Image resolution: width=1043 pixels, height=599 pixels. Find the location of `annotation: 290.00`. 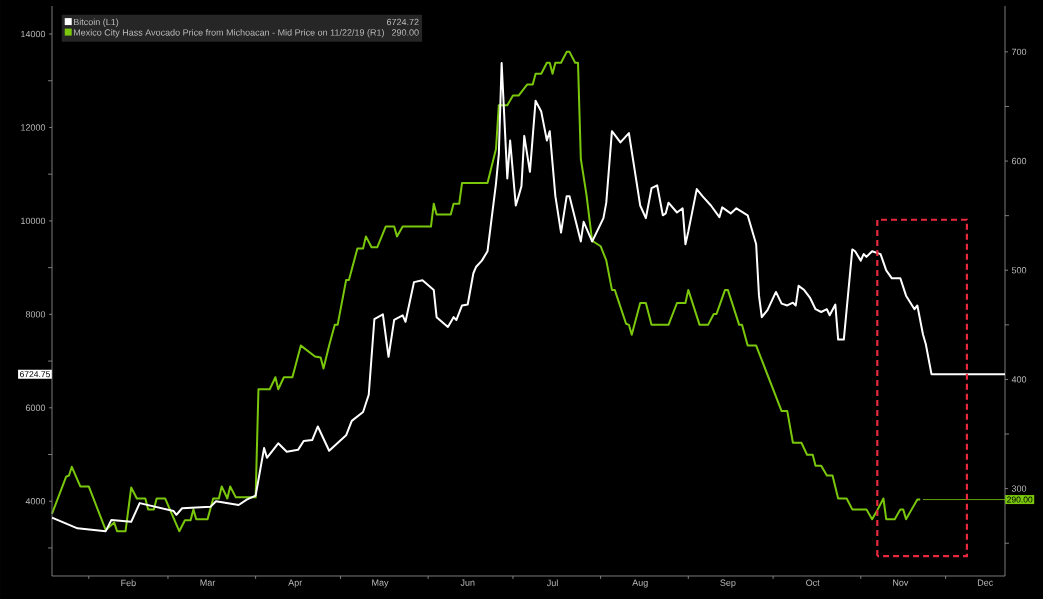

annotation: 290.00 is located at coordinates (405, 32).